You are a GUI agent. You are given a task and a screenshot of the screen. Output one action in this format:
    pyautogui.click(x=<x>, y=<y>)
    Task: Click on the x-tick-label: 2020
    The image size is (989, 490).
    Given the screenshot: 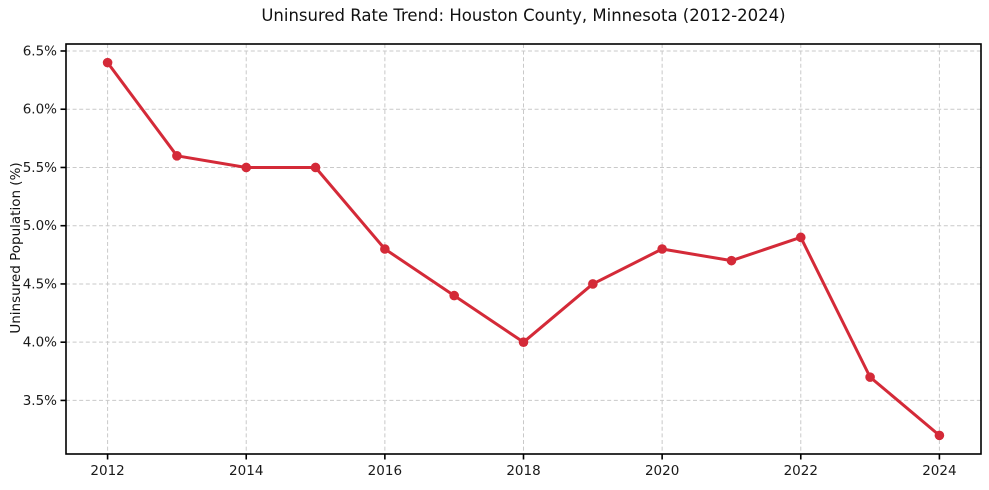 What is the action you would take?
    pyautogui.click(x=662, y=471)
    